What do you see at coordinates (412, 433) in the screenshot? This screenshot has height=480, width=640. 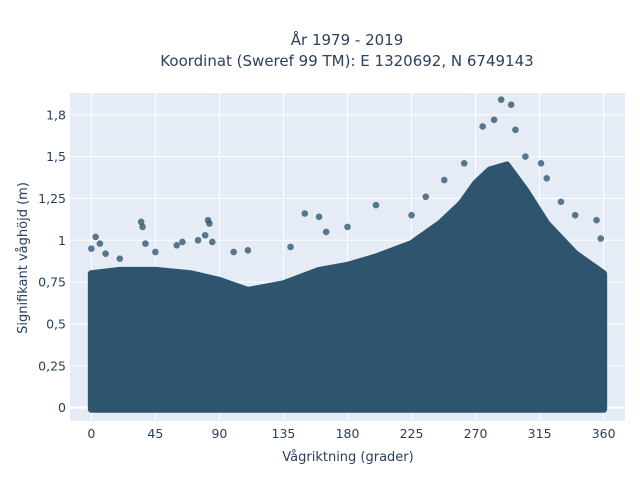 I see `x-tick-label-5: 225` at bounding box center [412, 433].